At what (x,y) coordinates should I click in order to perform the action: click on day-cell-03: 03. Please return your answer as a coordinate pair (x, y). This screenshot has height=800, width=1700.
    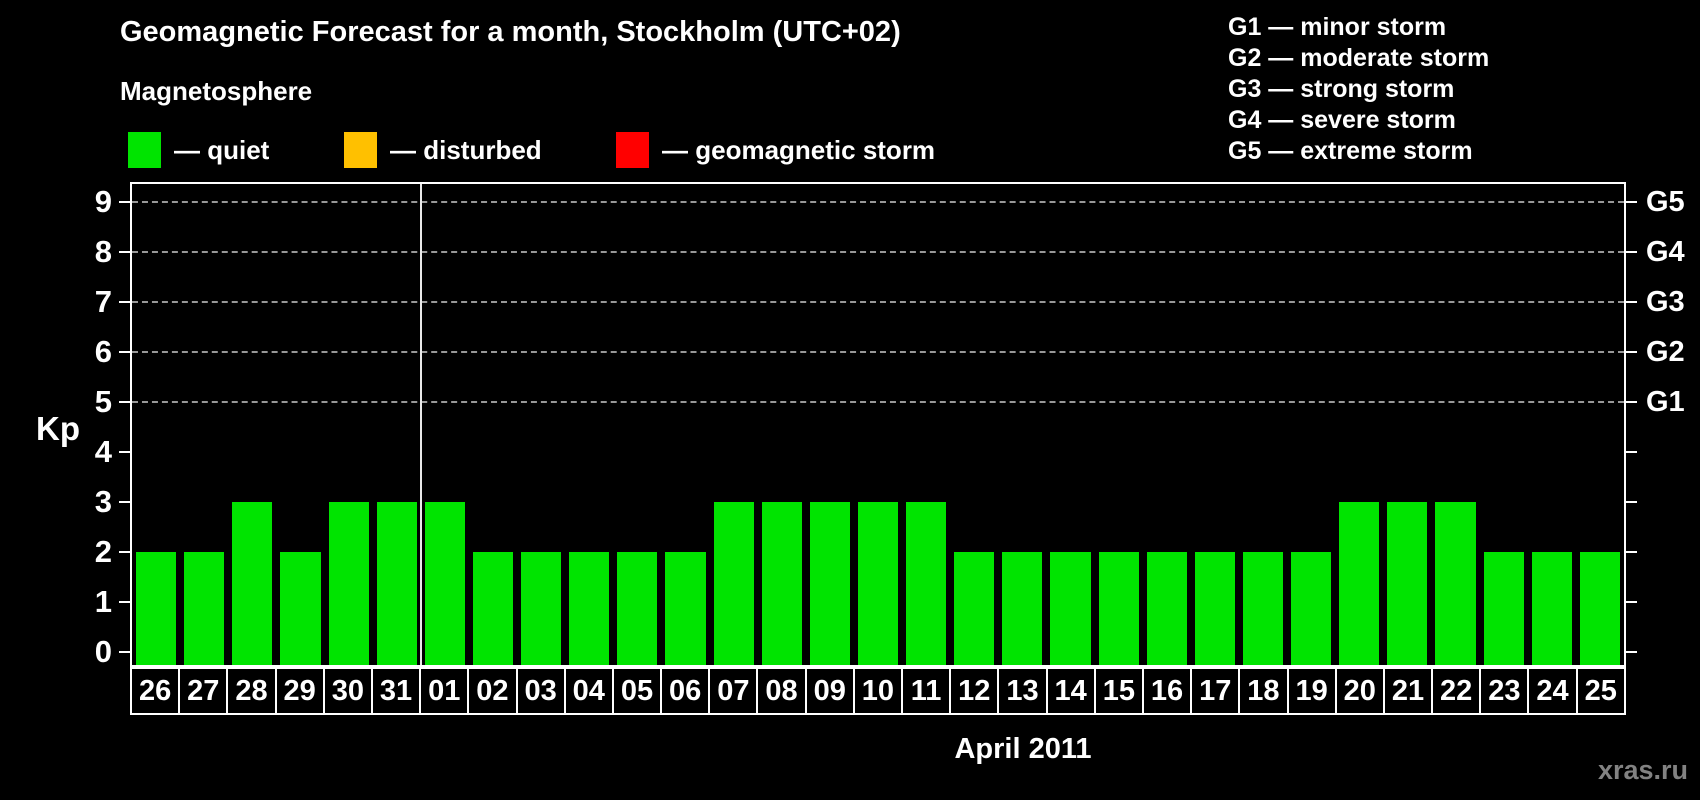
    Looking at the image, I should click on (541, 691).